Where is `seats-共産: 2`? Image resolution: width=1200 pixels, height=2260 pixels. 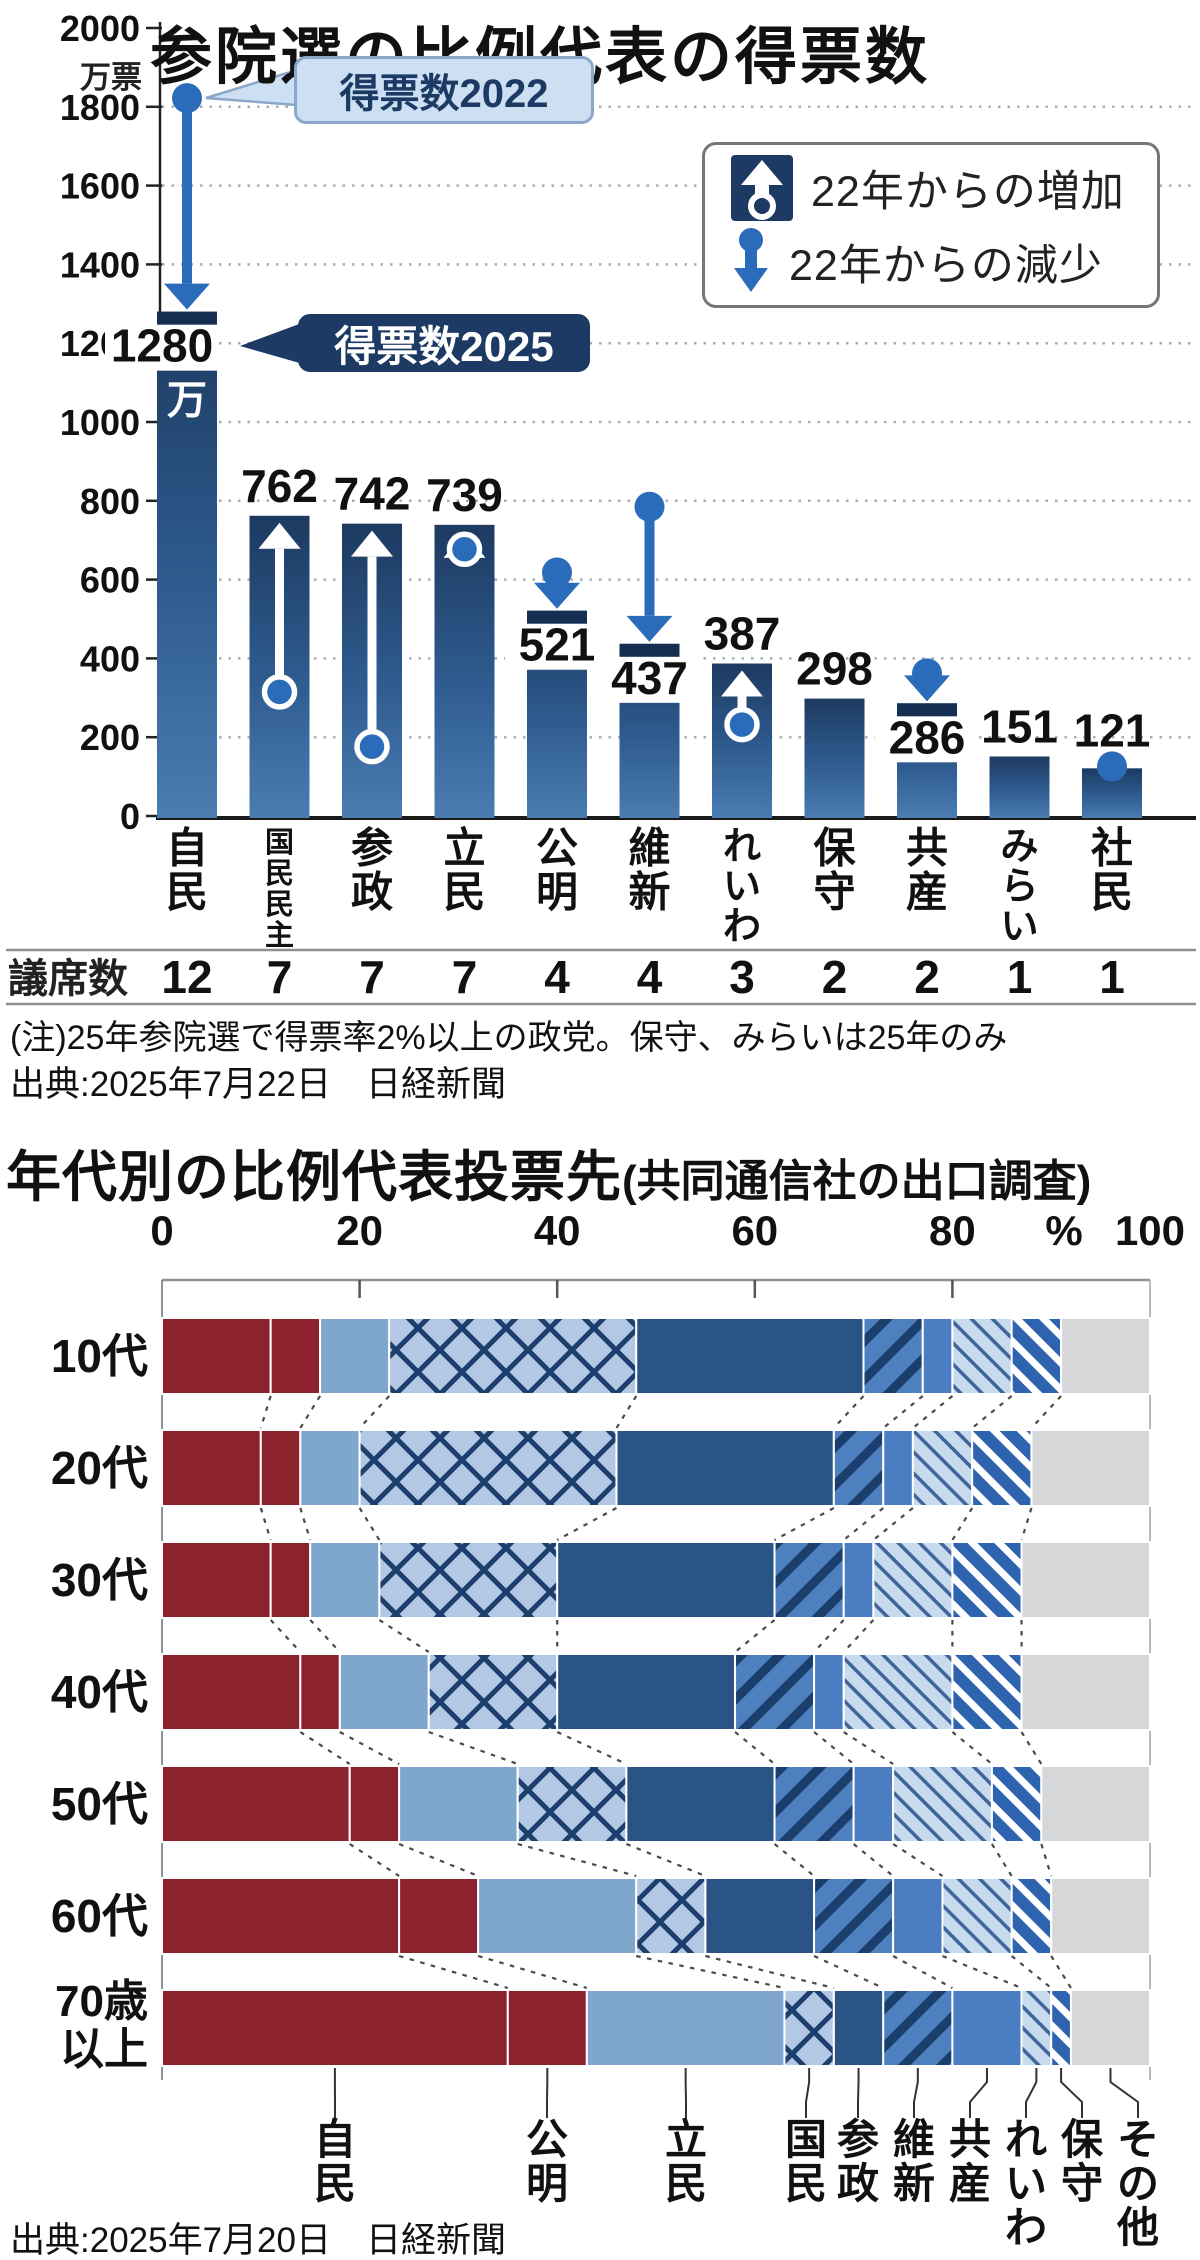 seats-共産: 2 is located at coordinates (927, 977).